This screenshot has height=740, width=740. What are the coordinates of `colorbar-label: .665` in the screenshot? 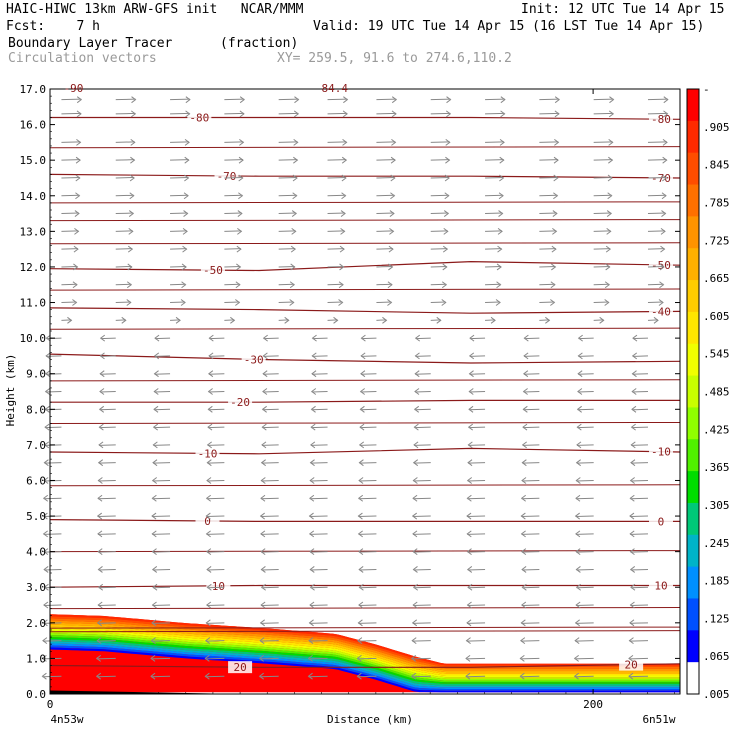 It's located at (716, 278).